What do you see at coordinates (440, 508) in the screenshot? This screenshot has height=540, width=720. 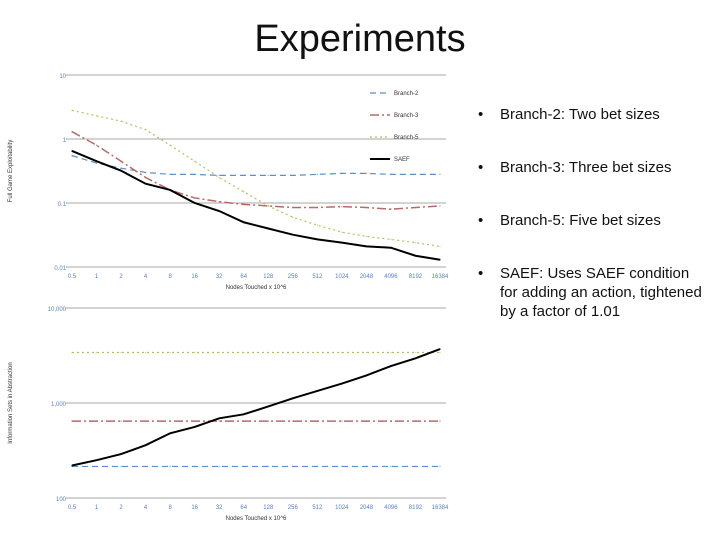 I see `chart-1-x-tick-label: 16384` at bounding box center [440, 508].